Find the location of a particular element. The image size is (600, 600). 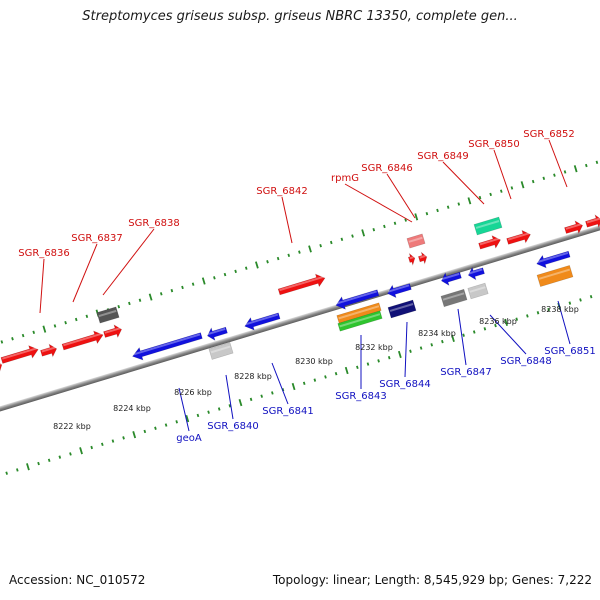

gene-label-forward: SGR_6849 is located at coordinates (443, 156).